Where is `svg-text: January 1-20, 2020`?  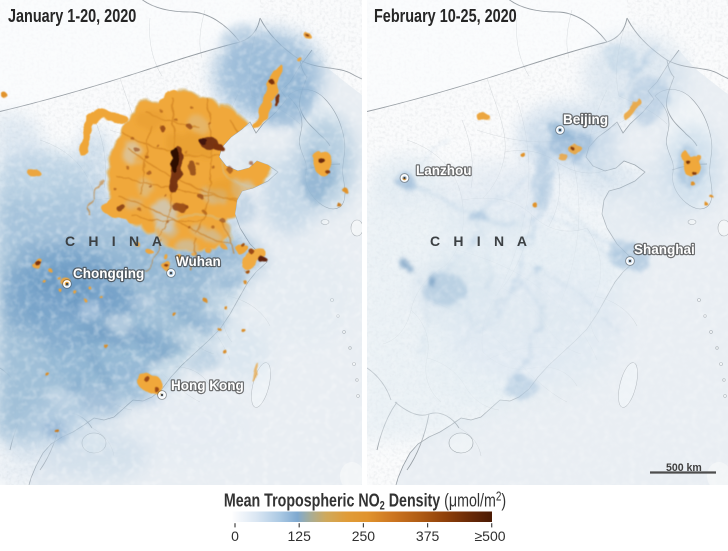 svg-text: January 1-20, 2020 is located at coordinates (72, 15).